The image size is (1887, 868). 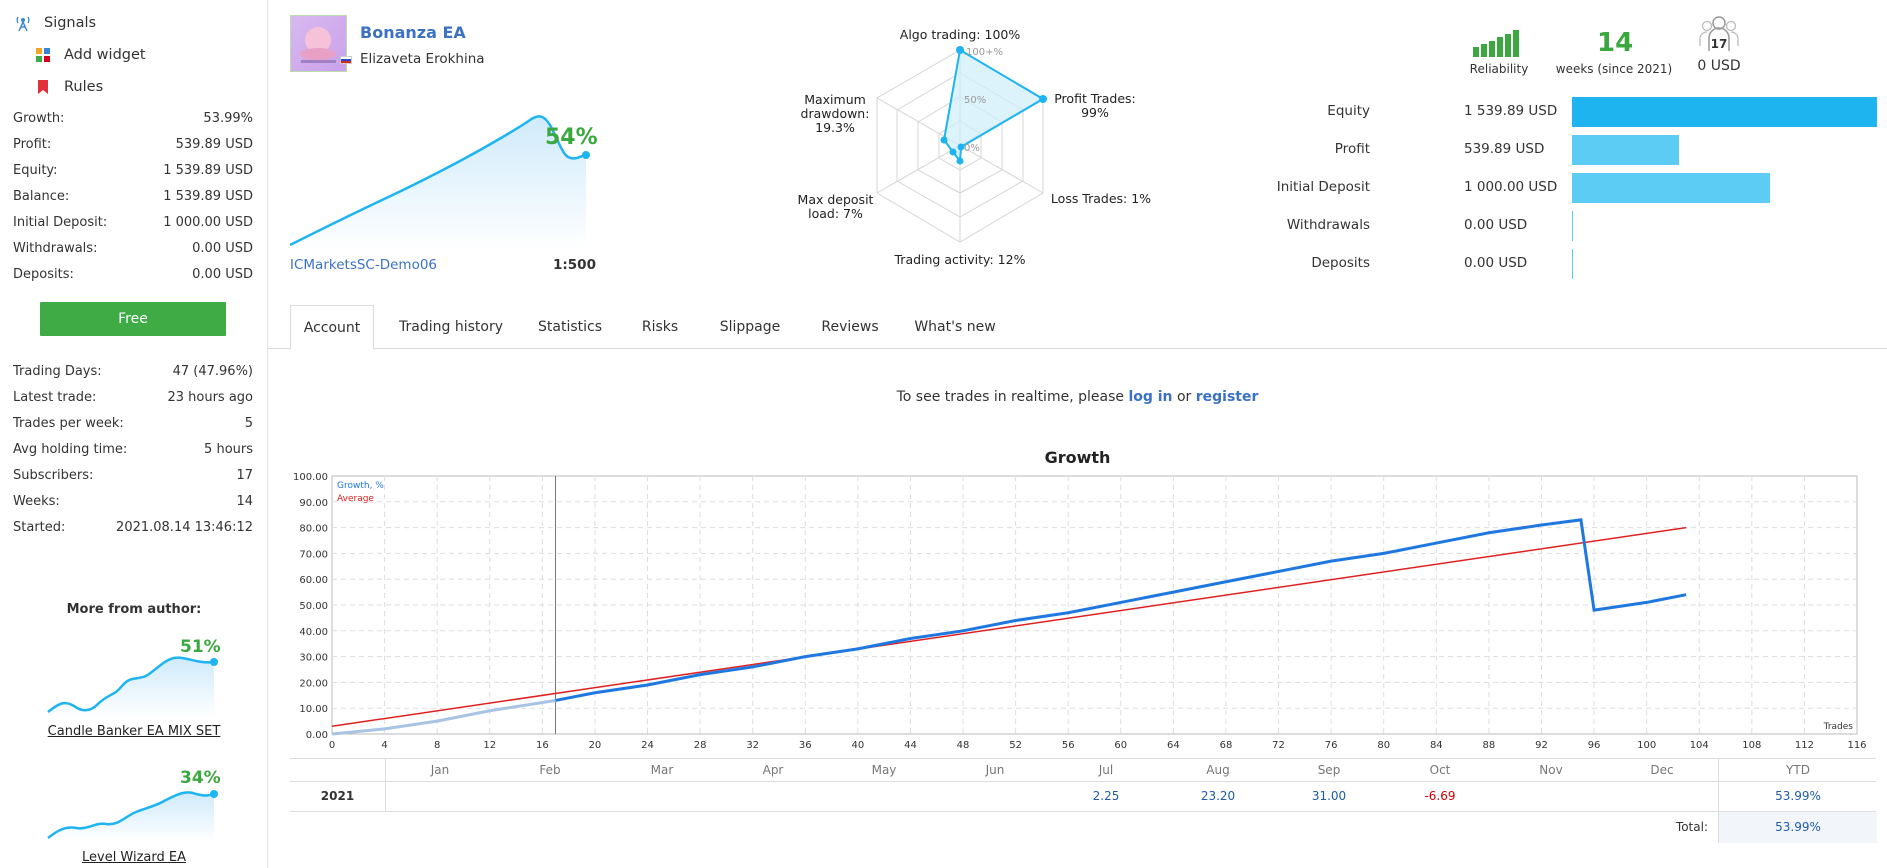 I want to click on author-name: Elizaveta Erokhina, so click(x=422, y=59).